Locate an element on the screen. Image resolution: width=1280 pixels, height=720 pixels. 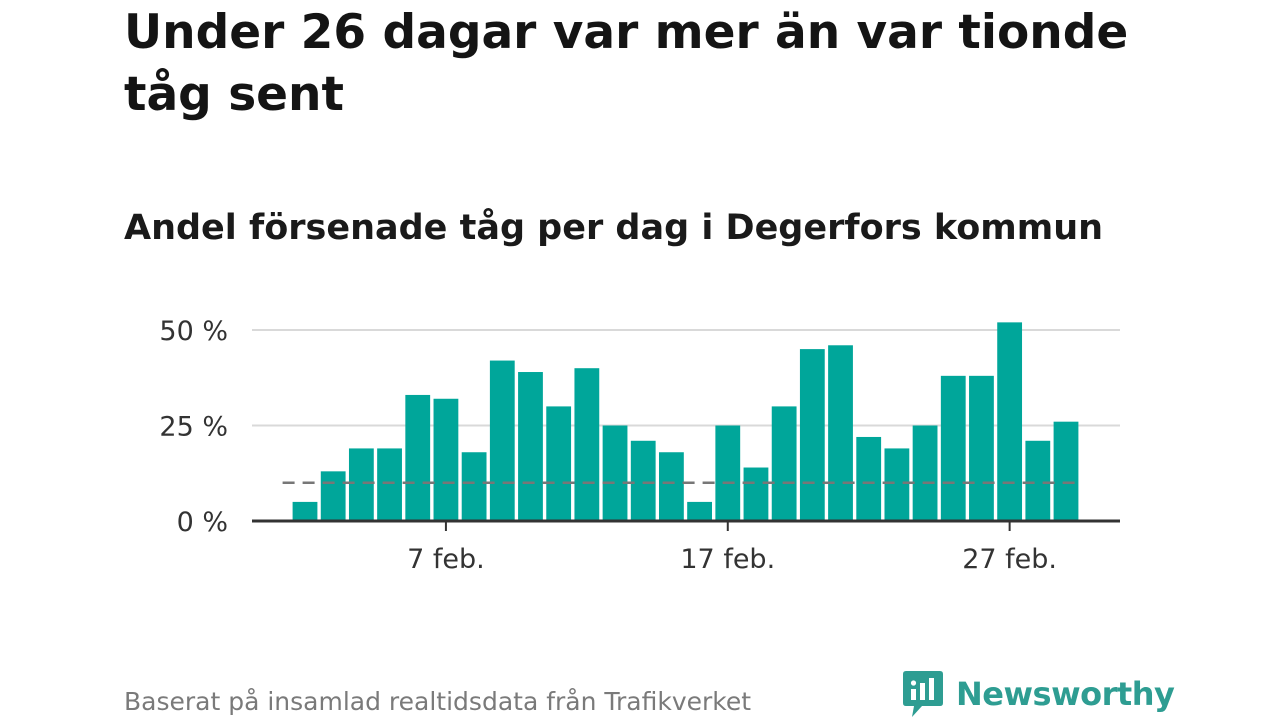
y-tick-label: 50 % is located at coordinates (193, 331).